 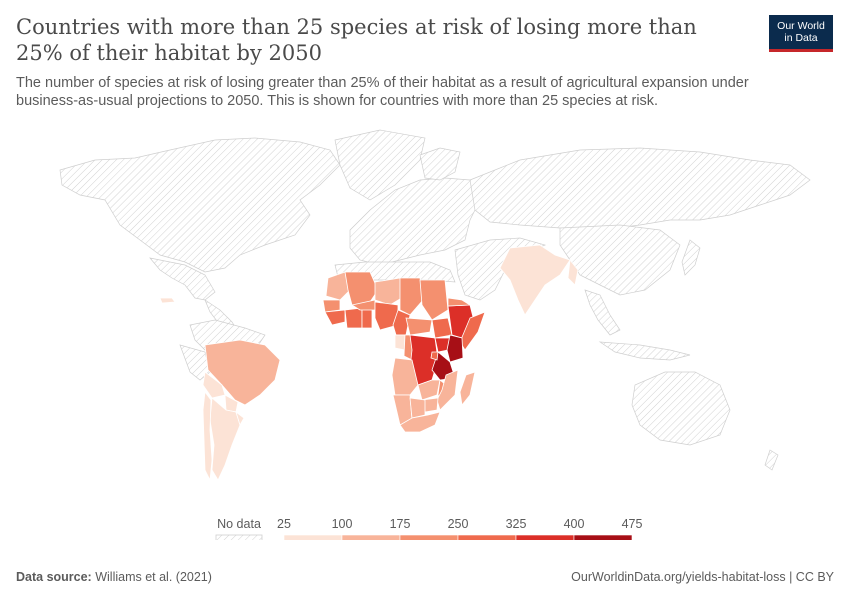 I want to click on footer-source: Data source: Williams et al. (2021), so click(x=114, y=577).